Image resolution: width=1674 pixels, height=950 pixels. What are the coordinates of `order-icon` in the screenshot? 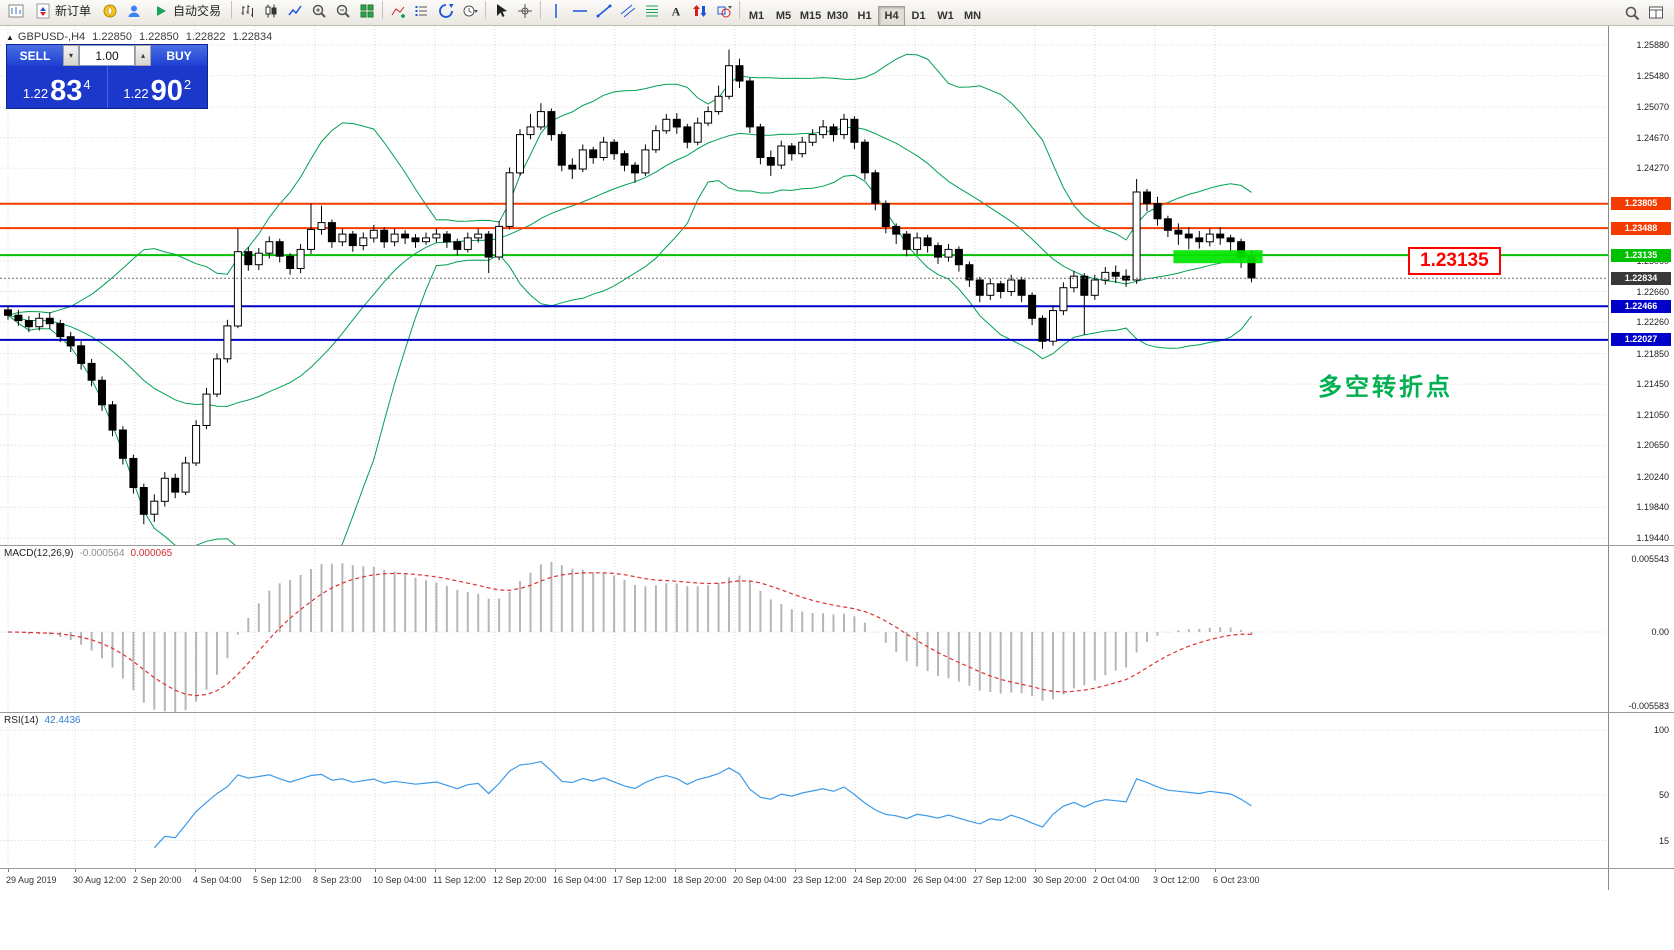 It's located at (43, 10).